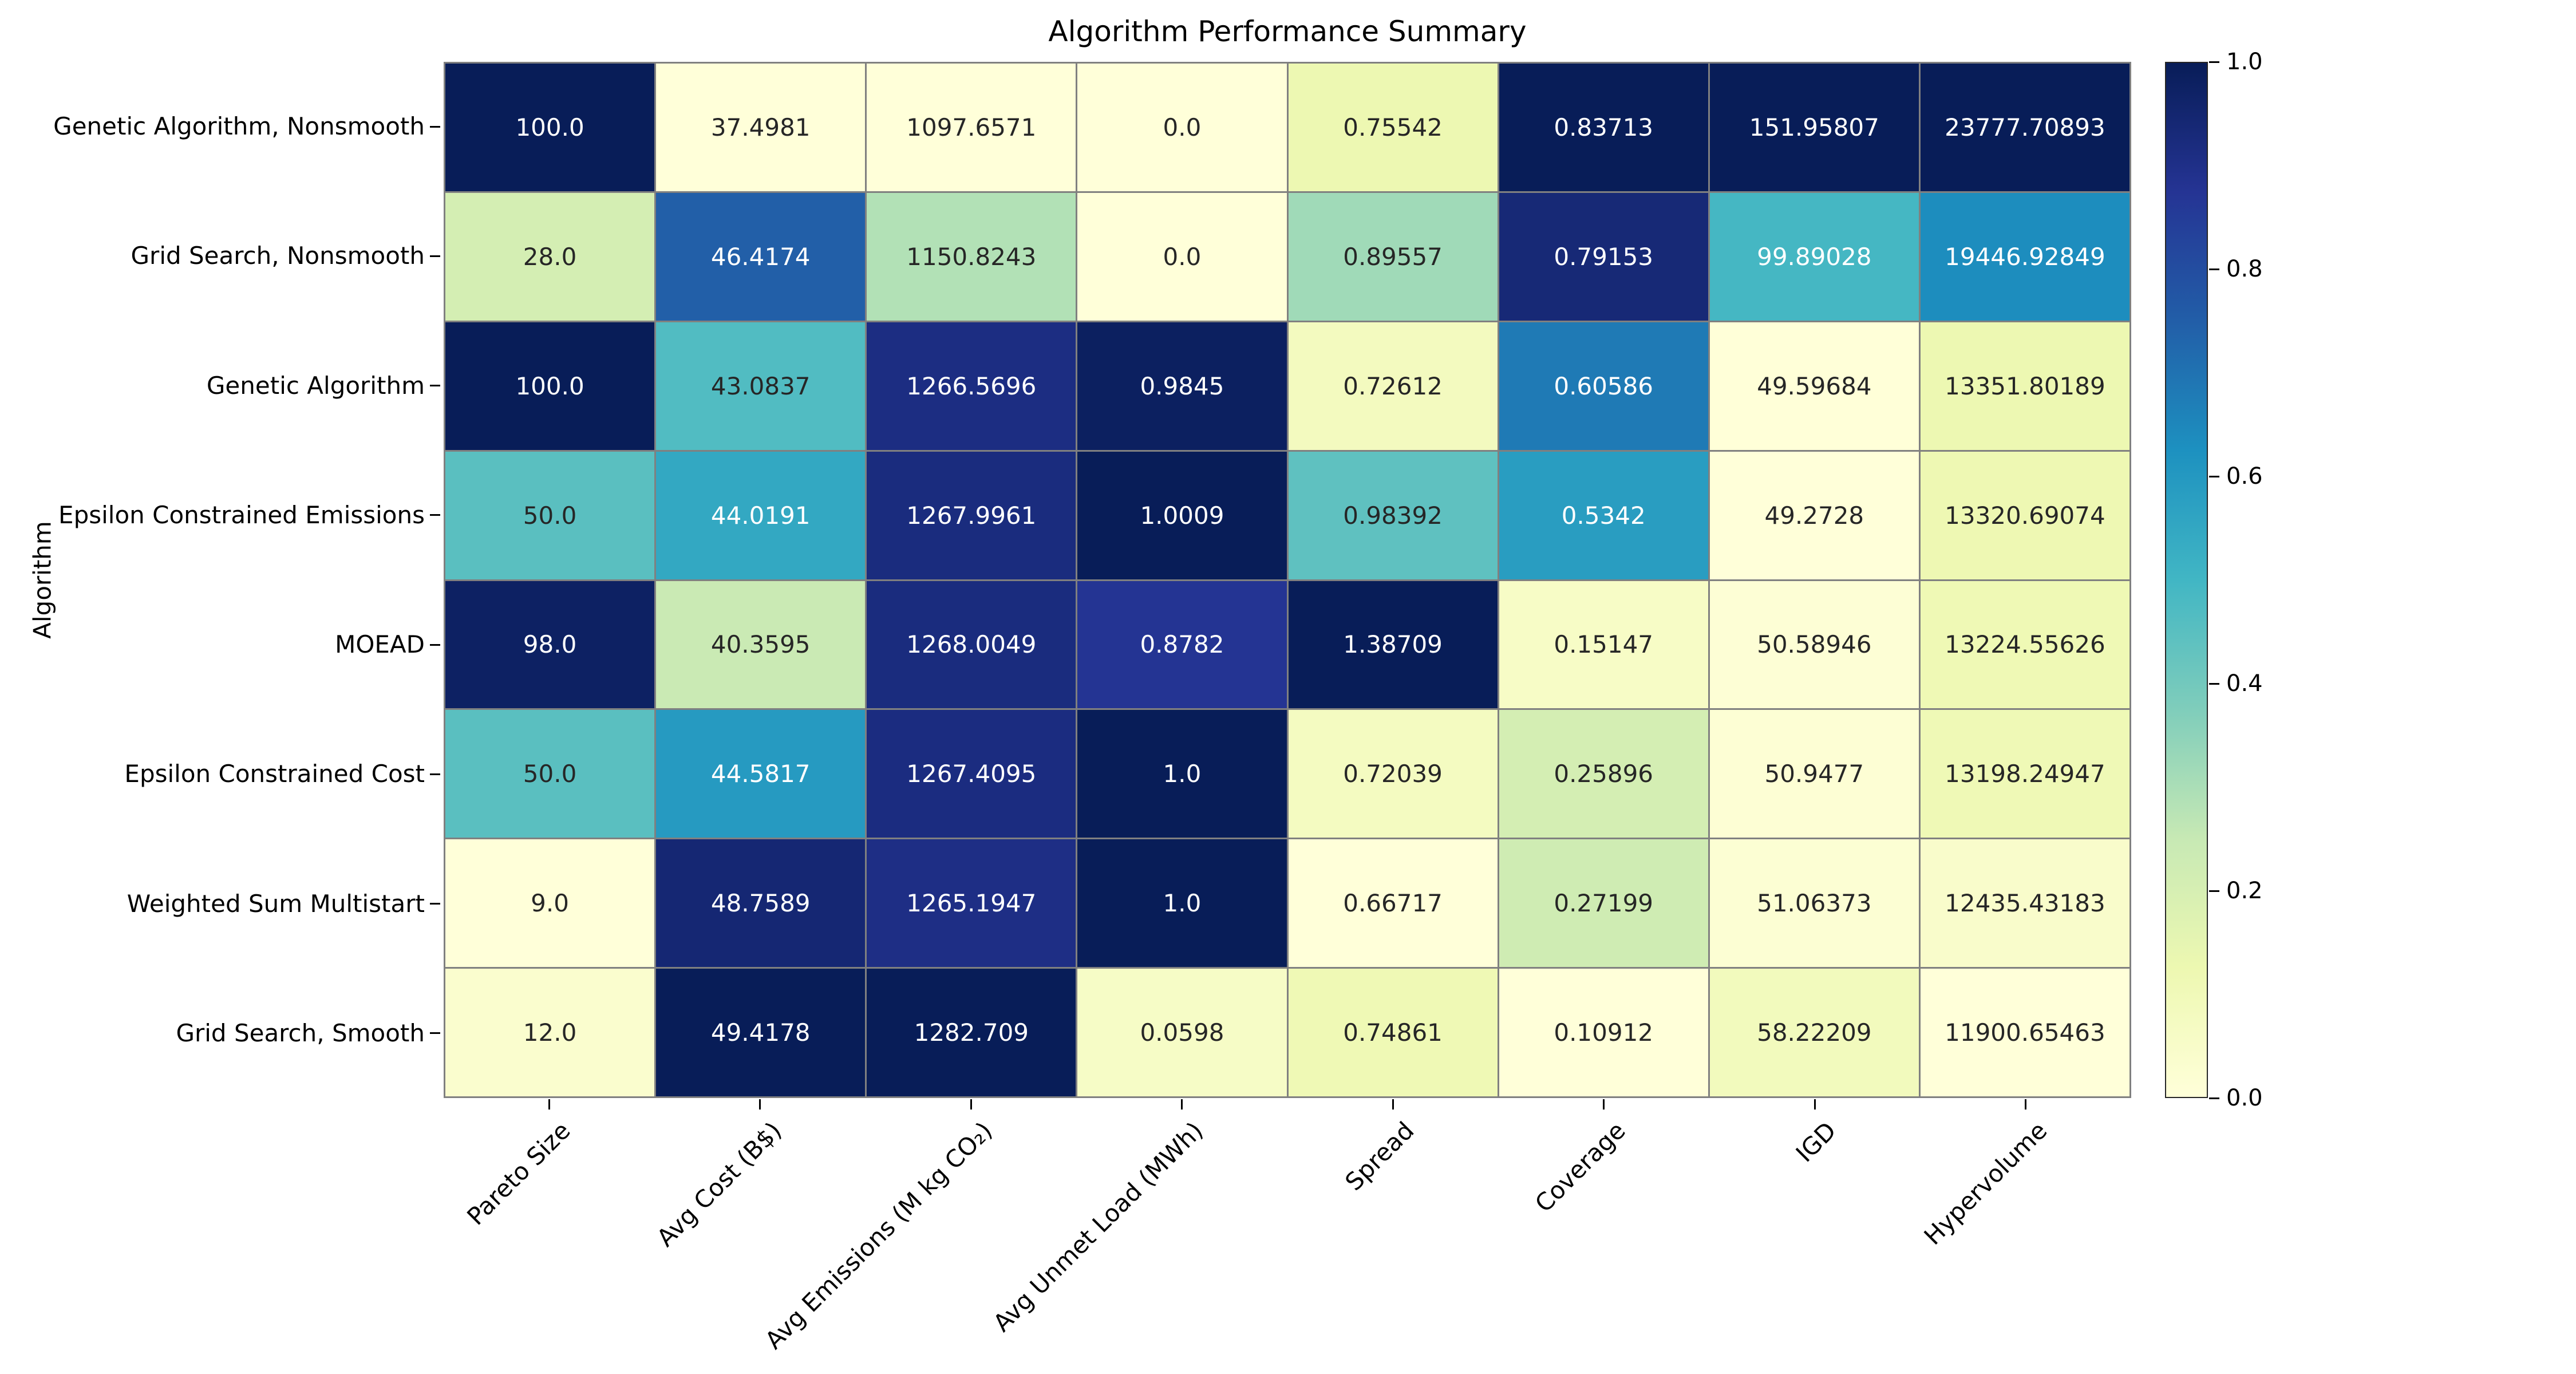  I want to click on y-tick-label: MOEAD, so click(380, 644).